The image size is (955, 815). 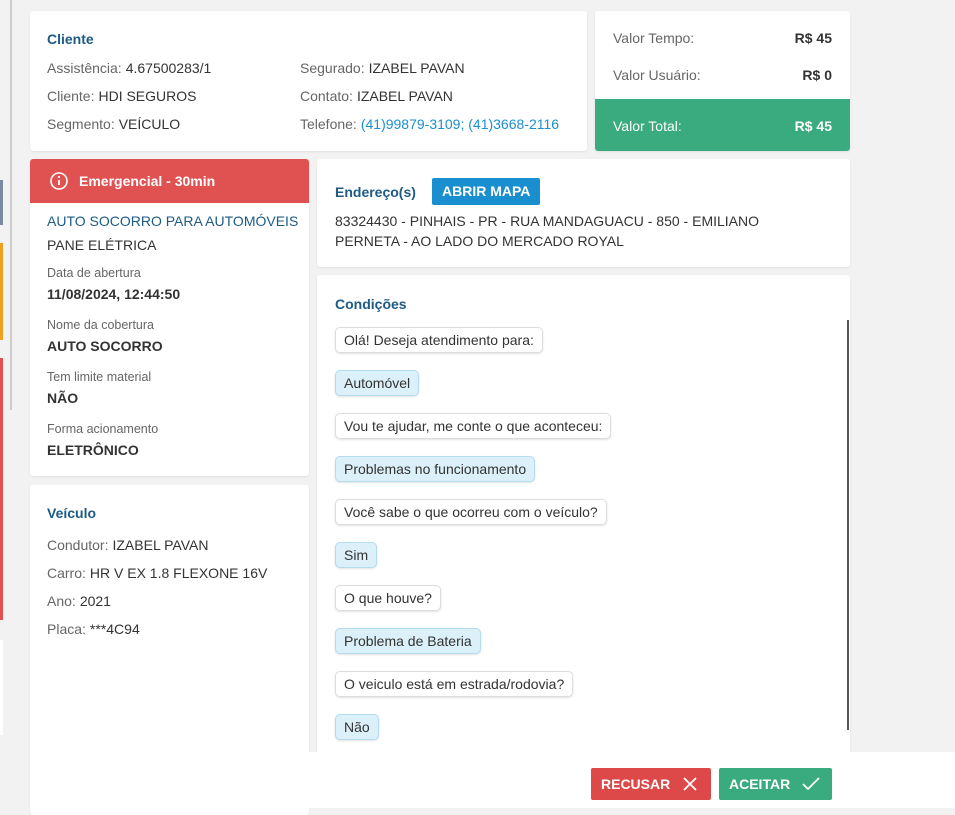 What do you see at coordinates (103, 429) in the screenshot?
I see `service-field-label: Forma acionamento` at bounding box center [103, 429].